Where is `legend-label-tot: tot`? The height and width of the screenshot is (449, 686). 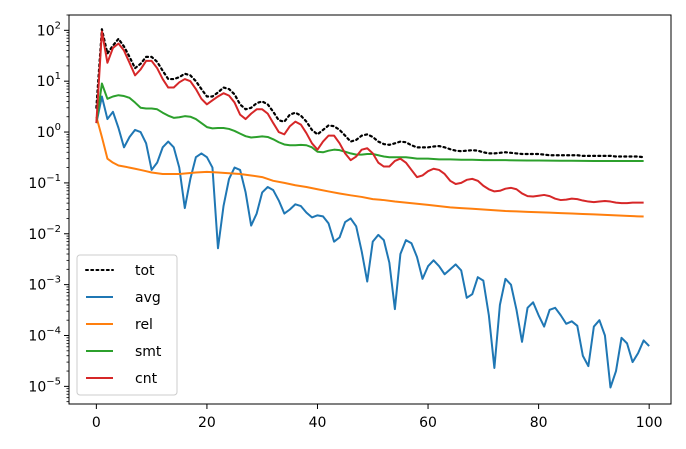
legend-label-tot: tot is located at coordinates (145, 271).